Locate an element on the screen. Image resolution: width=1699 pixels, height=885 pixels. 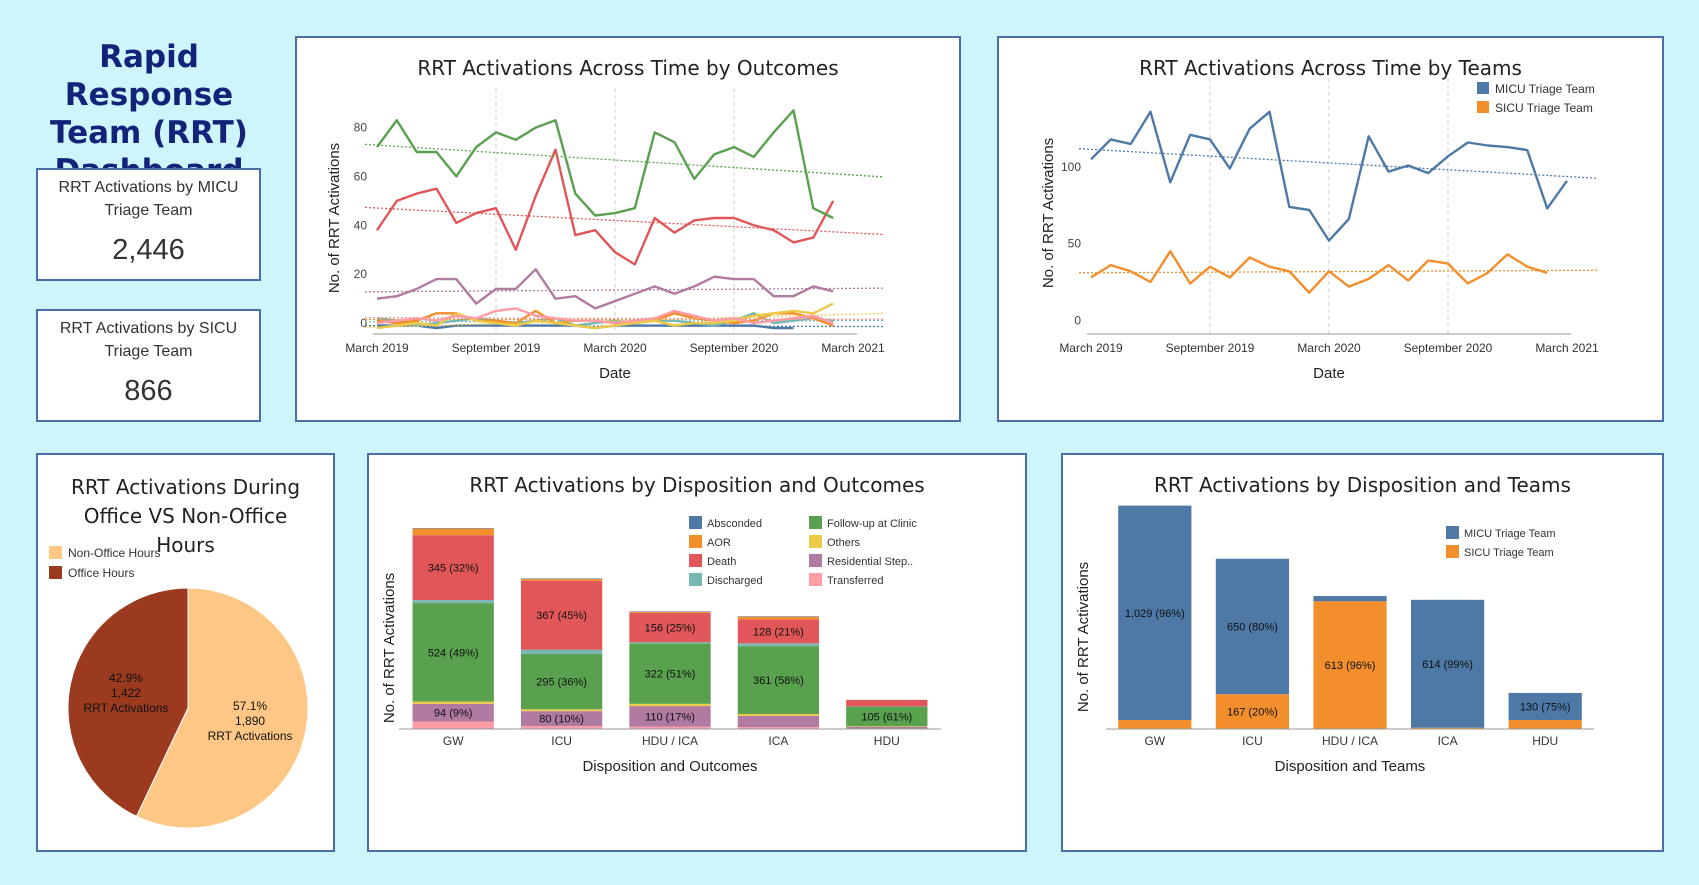
bar-data-label: 322 (51%) is located at coordinates (670, 675).